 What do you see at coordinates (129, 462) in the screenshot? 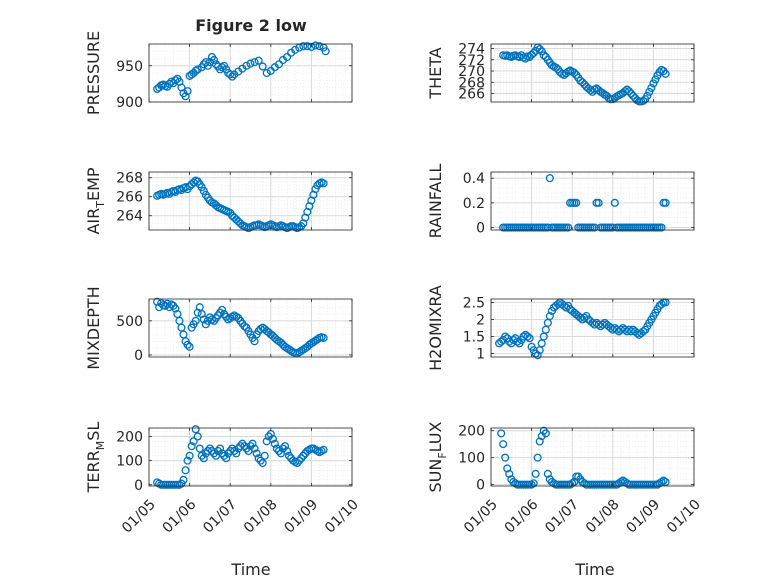
I see `panel-6-ytick-label: 100` at bounding box center [129, 462].